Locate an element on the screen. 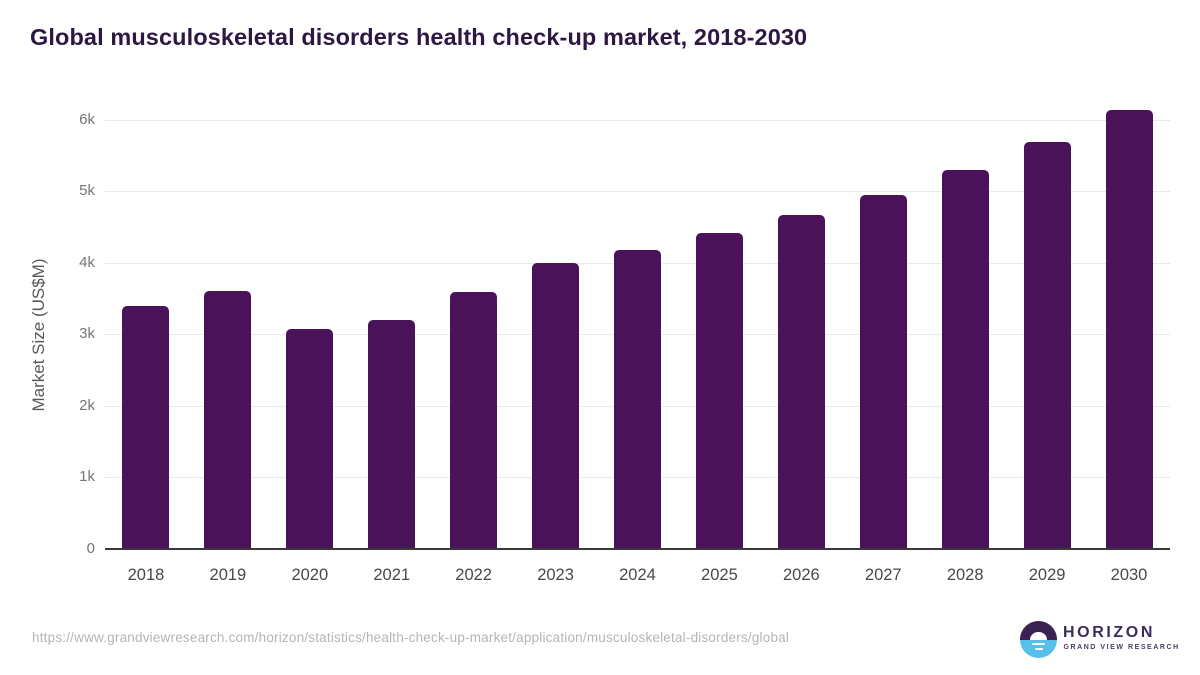 The image size is (1200, 675). bar-2021 is located at coordinates (392, 434).